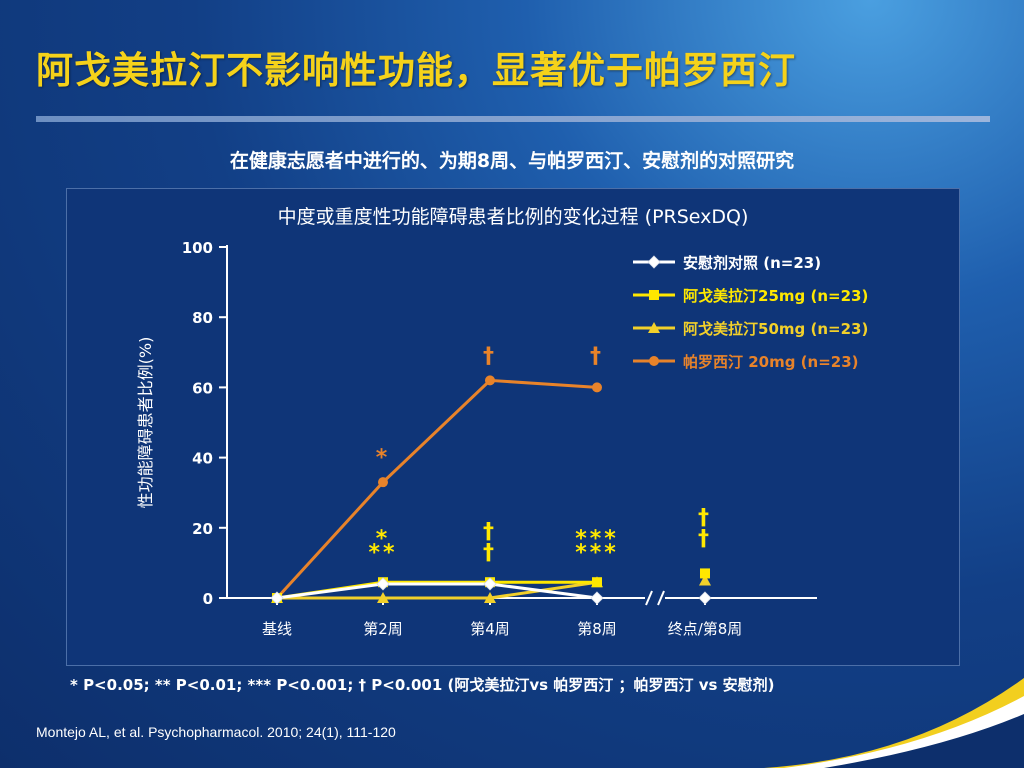  I want to click on chart-title: 中度或重度性功能障碍患者比例的变化过程 (PRSexDQ), so click(513, 217).